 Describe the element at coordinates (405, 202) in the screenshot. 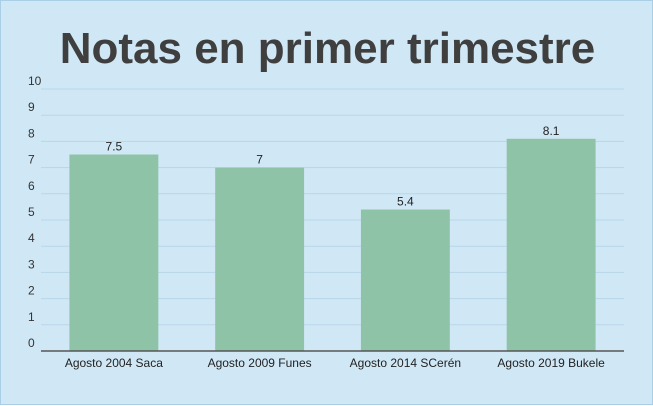

I see `bar-value-label: 5.4` at that location.